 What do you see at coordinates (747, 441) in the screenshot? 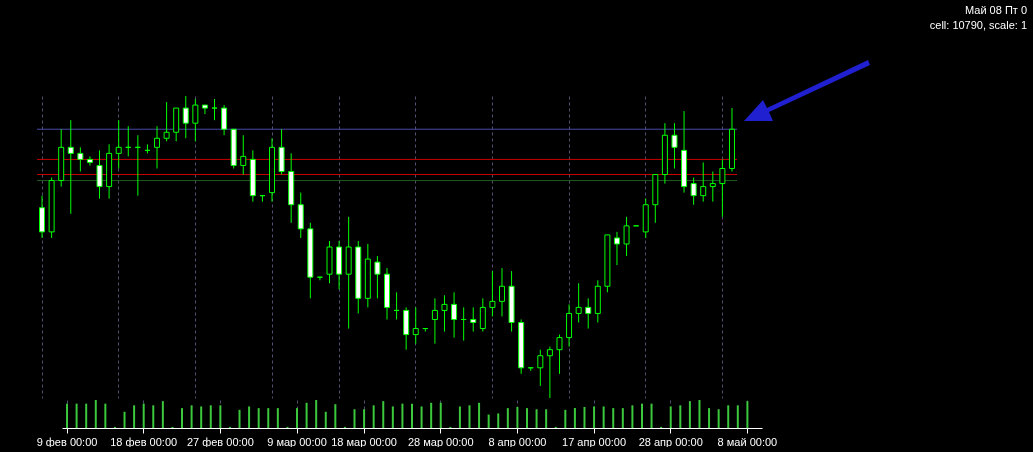
I see `x-tick-label: 8 май 00:00` at bounding box center [747, 441].